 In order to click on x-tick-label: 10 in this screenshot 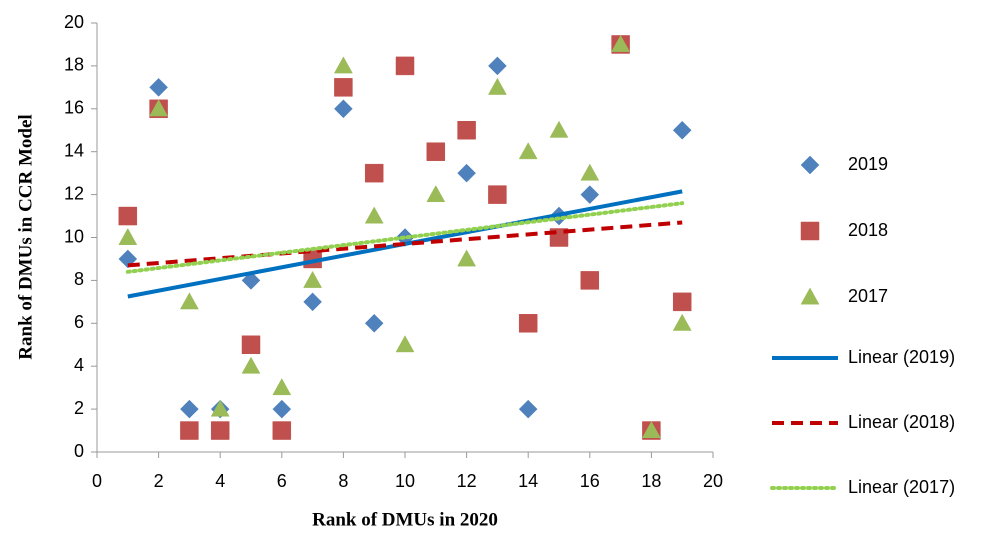, I will do `click(405, 481)`.